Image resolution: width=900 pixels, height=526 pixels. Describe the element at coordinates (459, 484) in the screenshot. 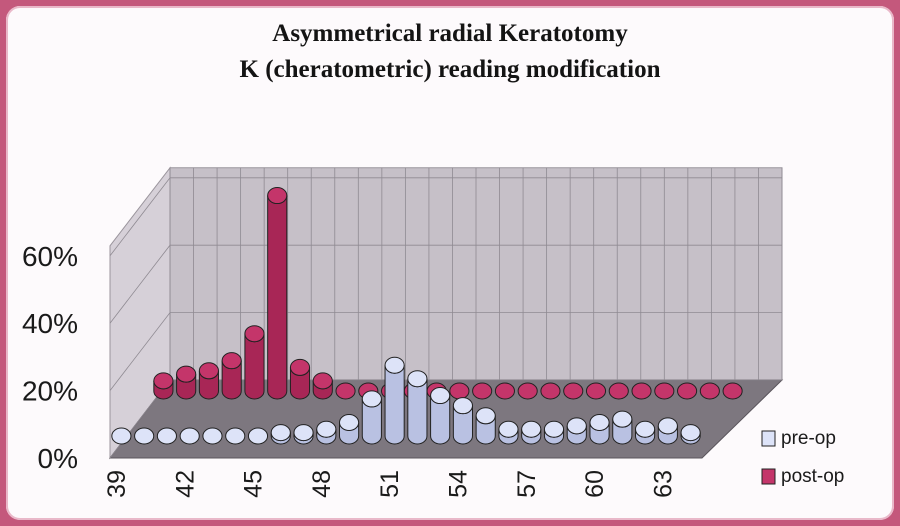

I see `x-tick-label: 54` at that location.